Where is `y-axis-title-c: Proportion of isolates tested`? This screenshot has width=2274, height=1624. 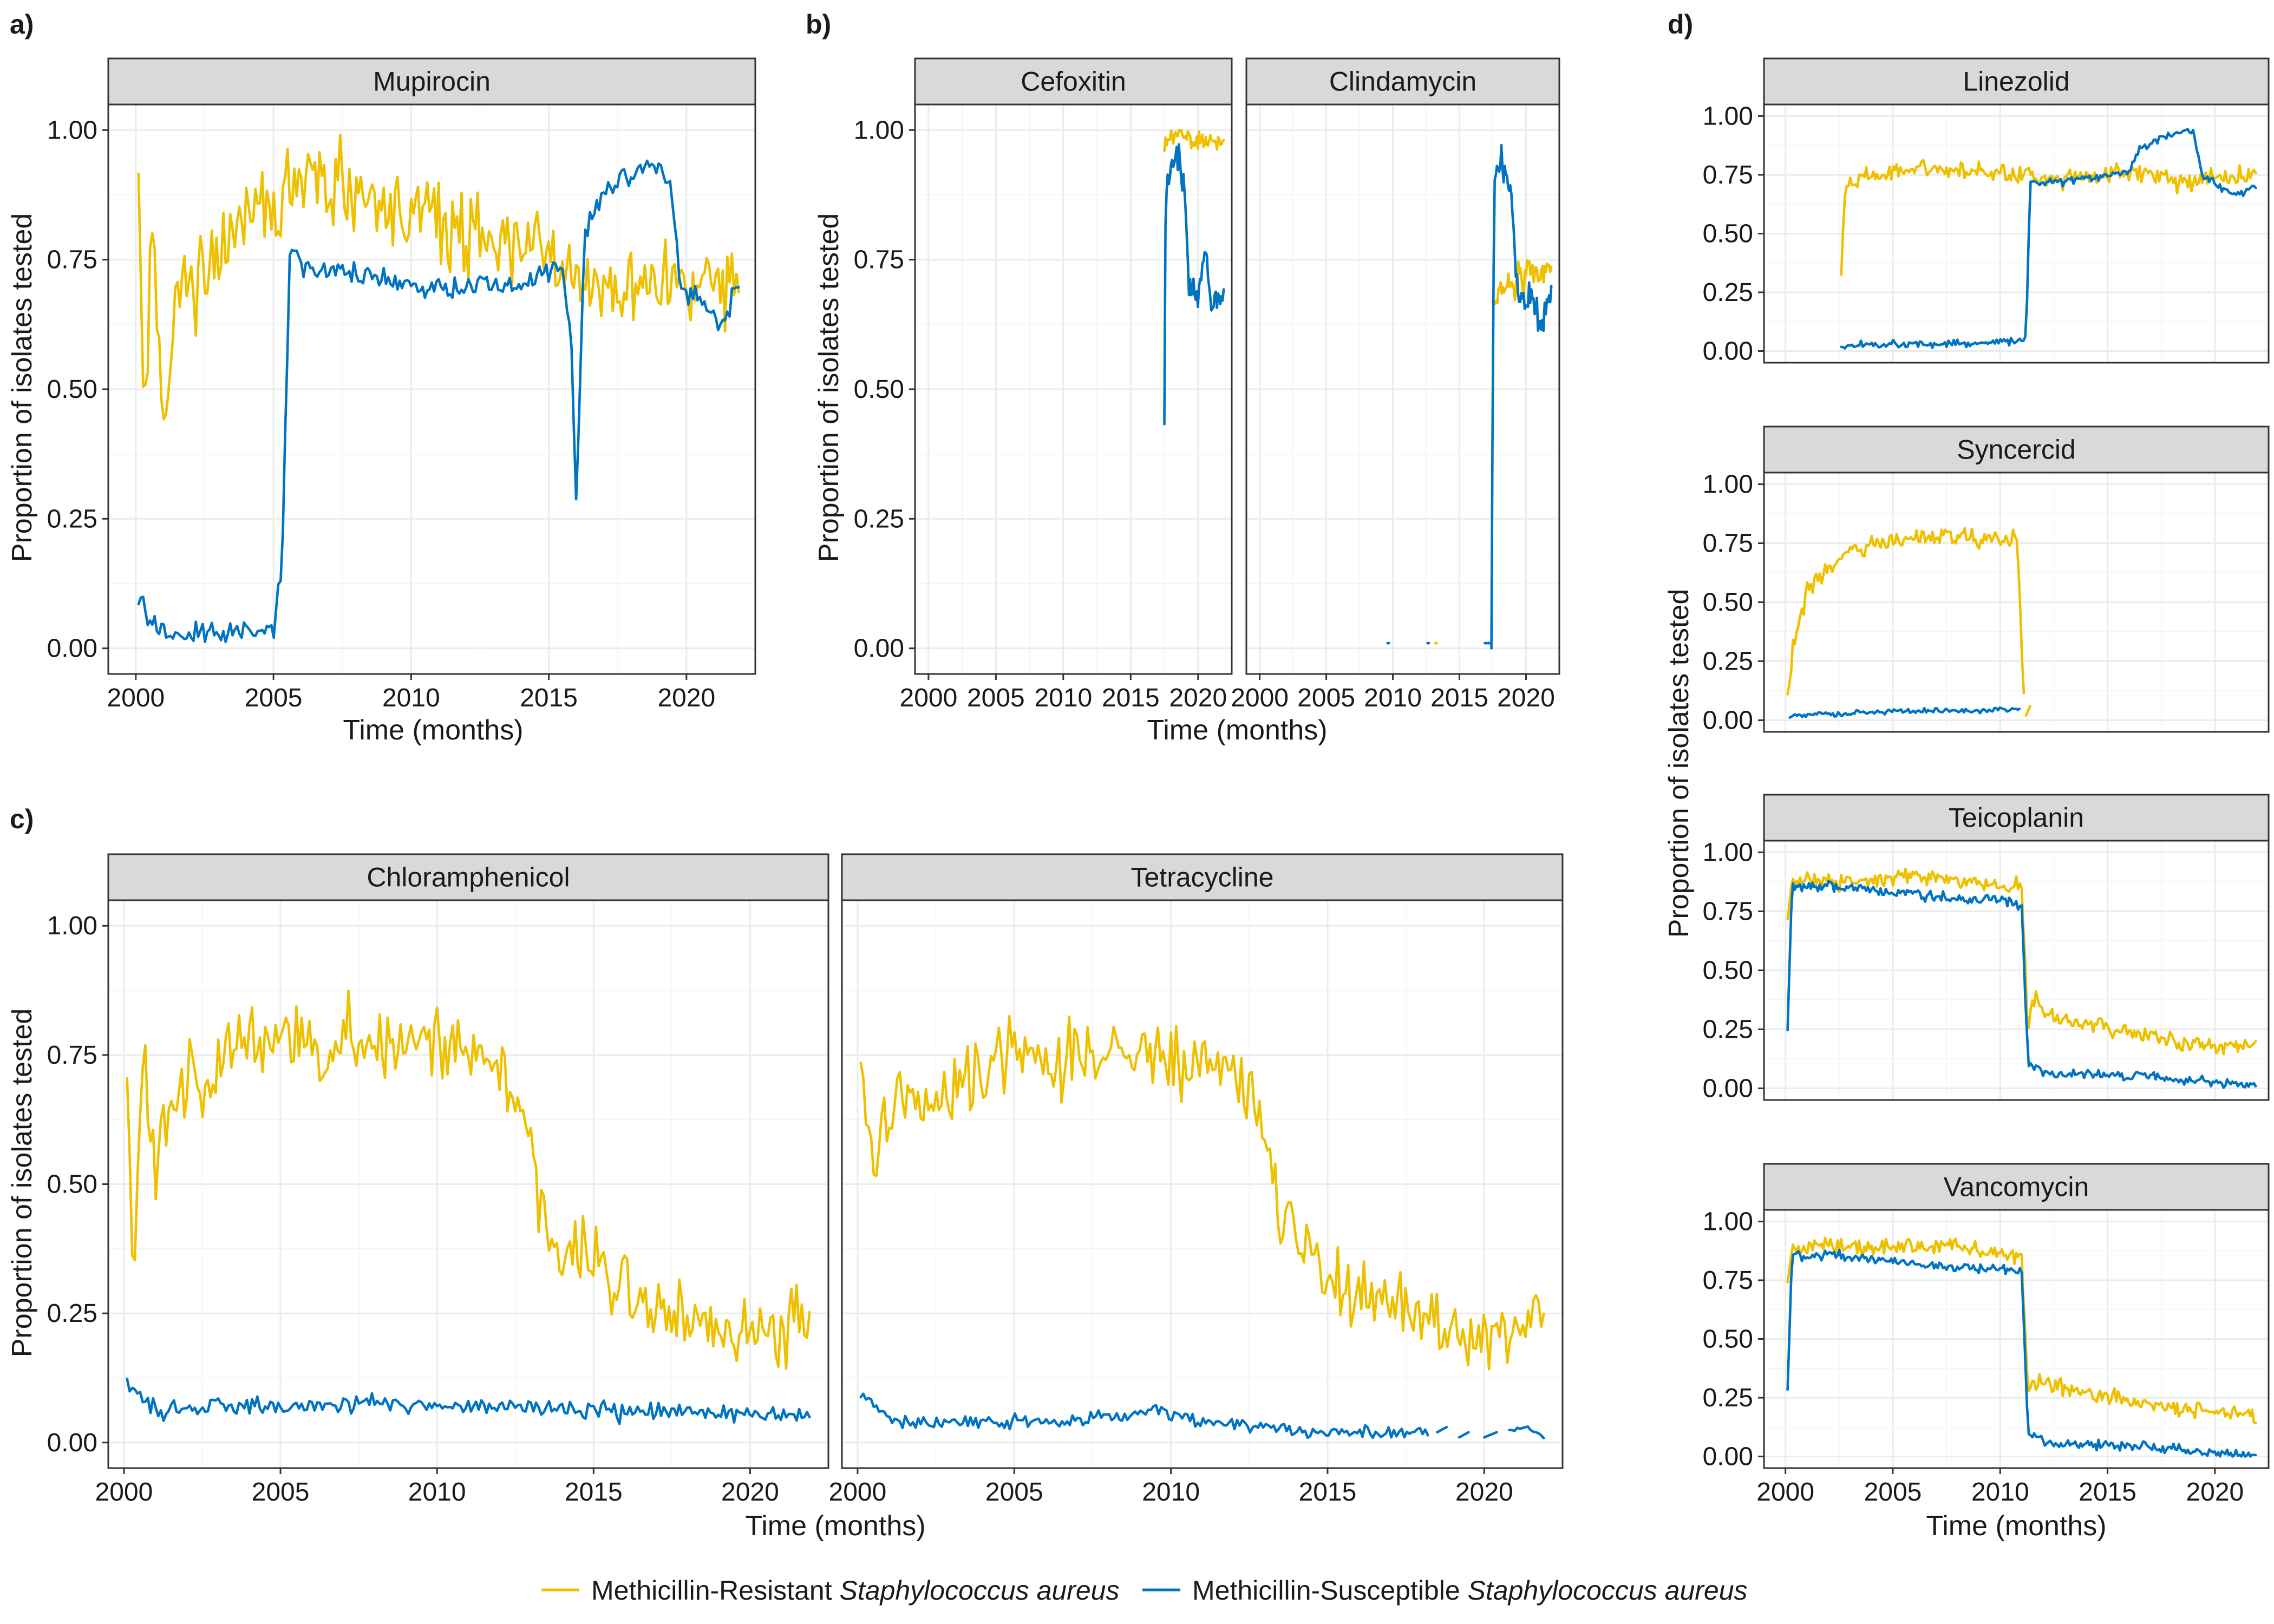 y-axis-title-c: Proportion of isolates tested is located at coordinates (22, 1183).